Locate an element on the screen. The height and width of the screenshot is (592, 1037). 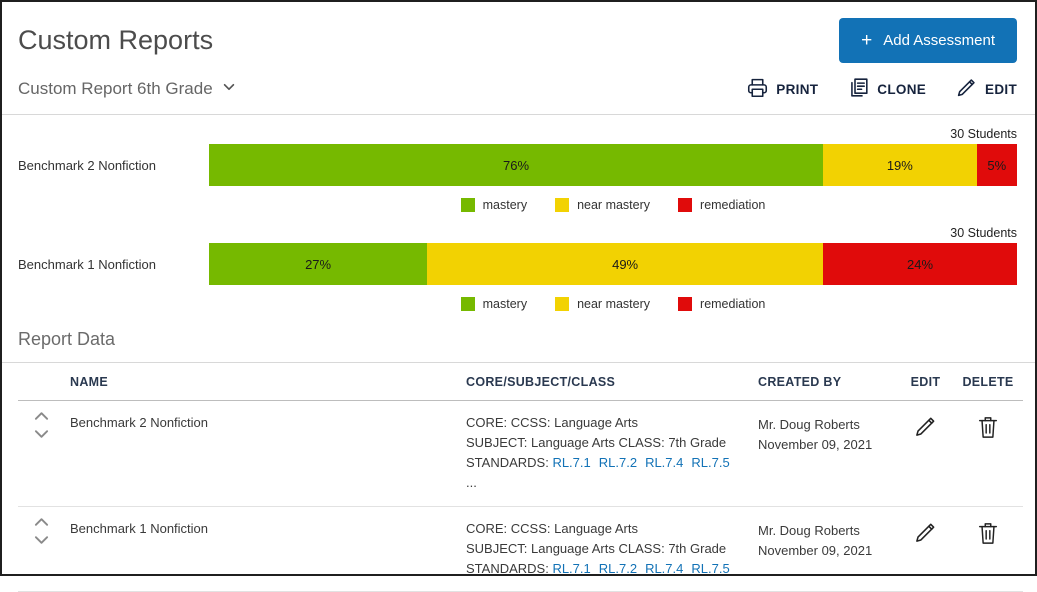
bar-segment-near-mastery: 19% is located at coordinates (900, 165).